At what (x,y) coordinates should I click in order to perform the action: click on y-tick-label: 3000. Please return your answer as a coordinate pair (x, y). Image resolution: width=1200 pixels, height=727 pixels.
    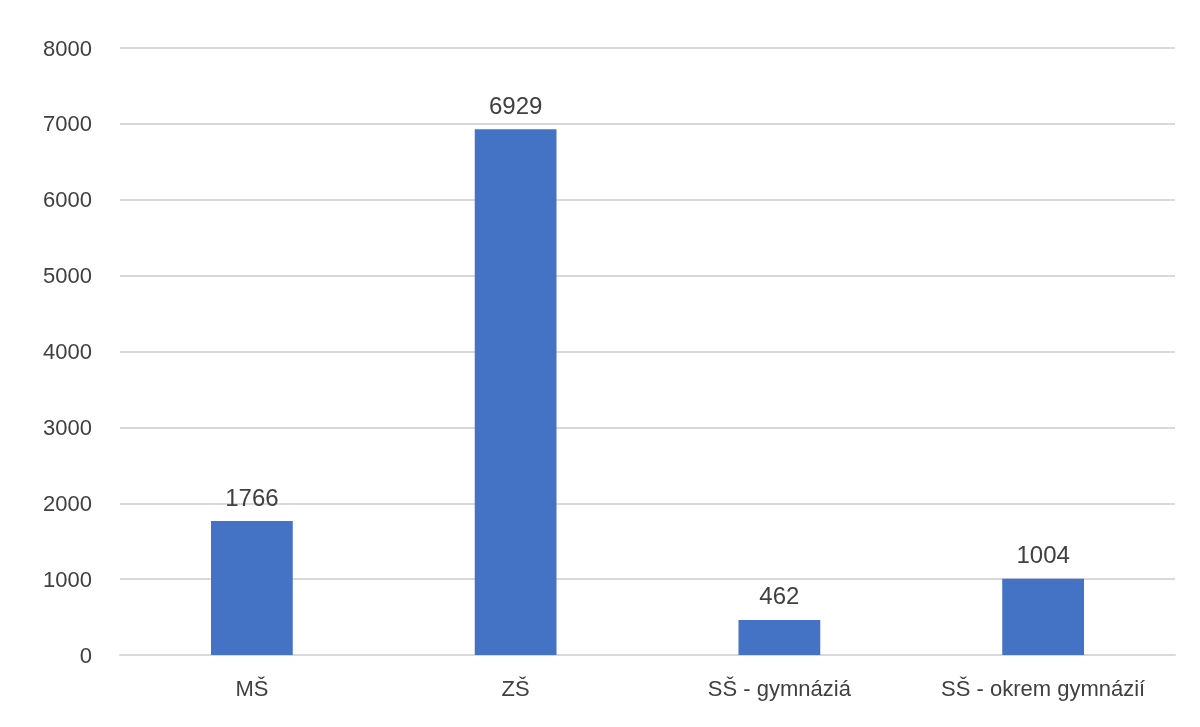
    Looking at the image, I should click on (67, 427).